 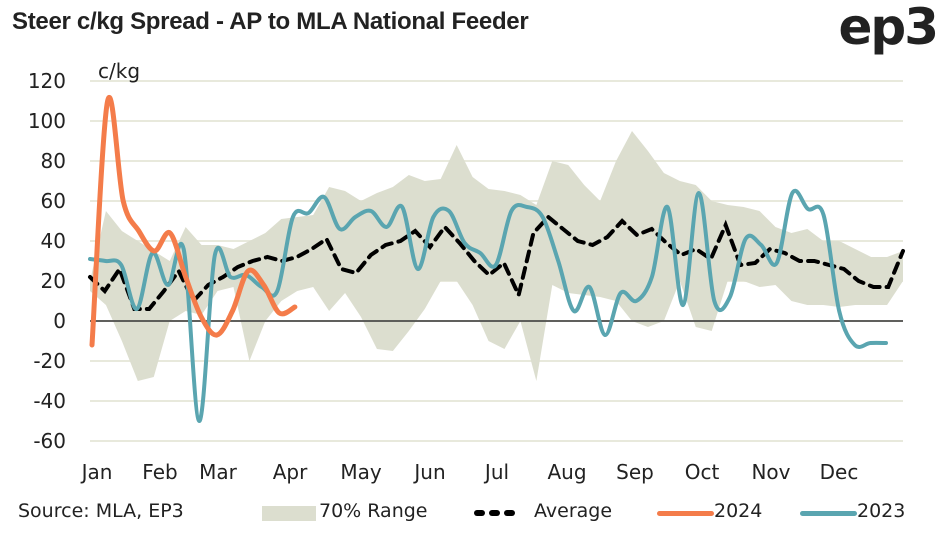 What do you see at coordinates (738, 511) in the screenshot?
I see `legend-2024-label: 2024` at bounding box center [738, 511].